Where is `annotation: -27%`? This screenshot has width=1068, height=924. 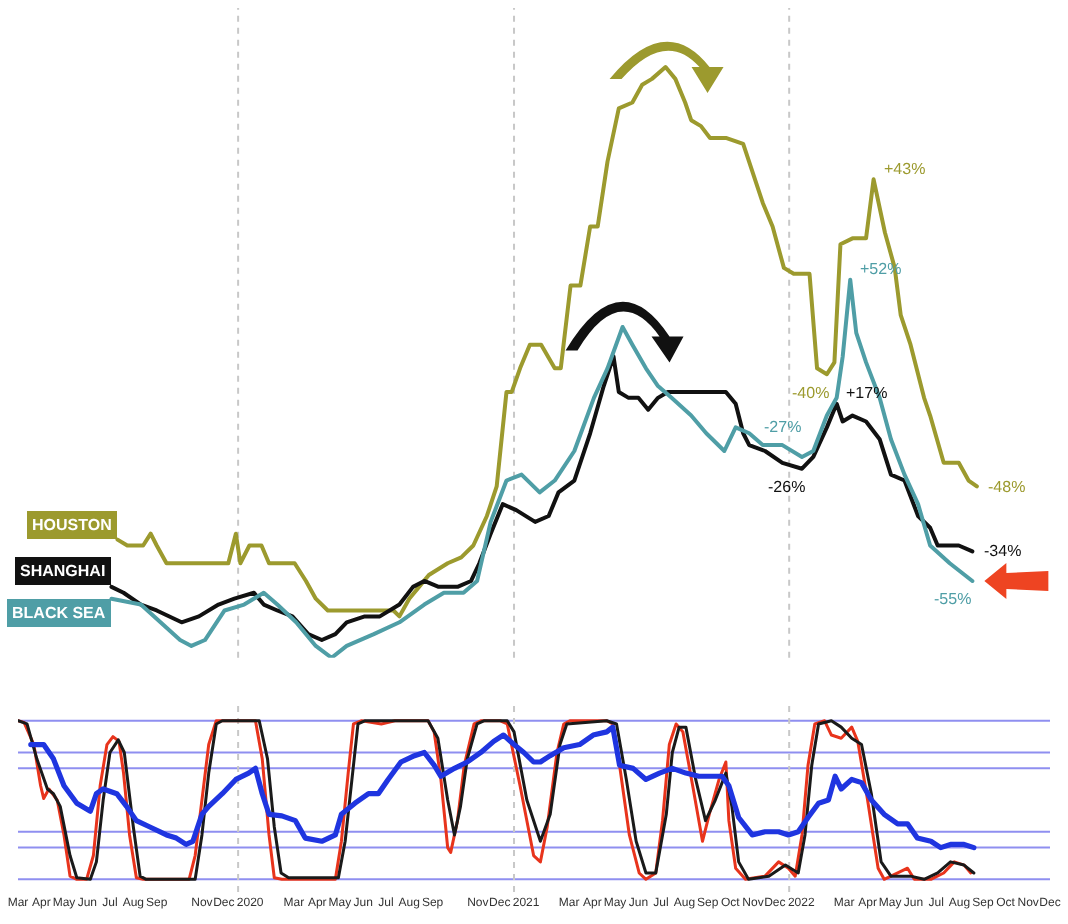 annotation: -27% is located at coordinates (783, 427).